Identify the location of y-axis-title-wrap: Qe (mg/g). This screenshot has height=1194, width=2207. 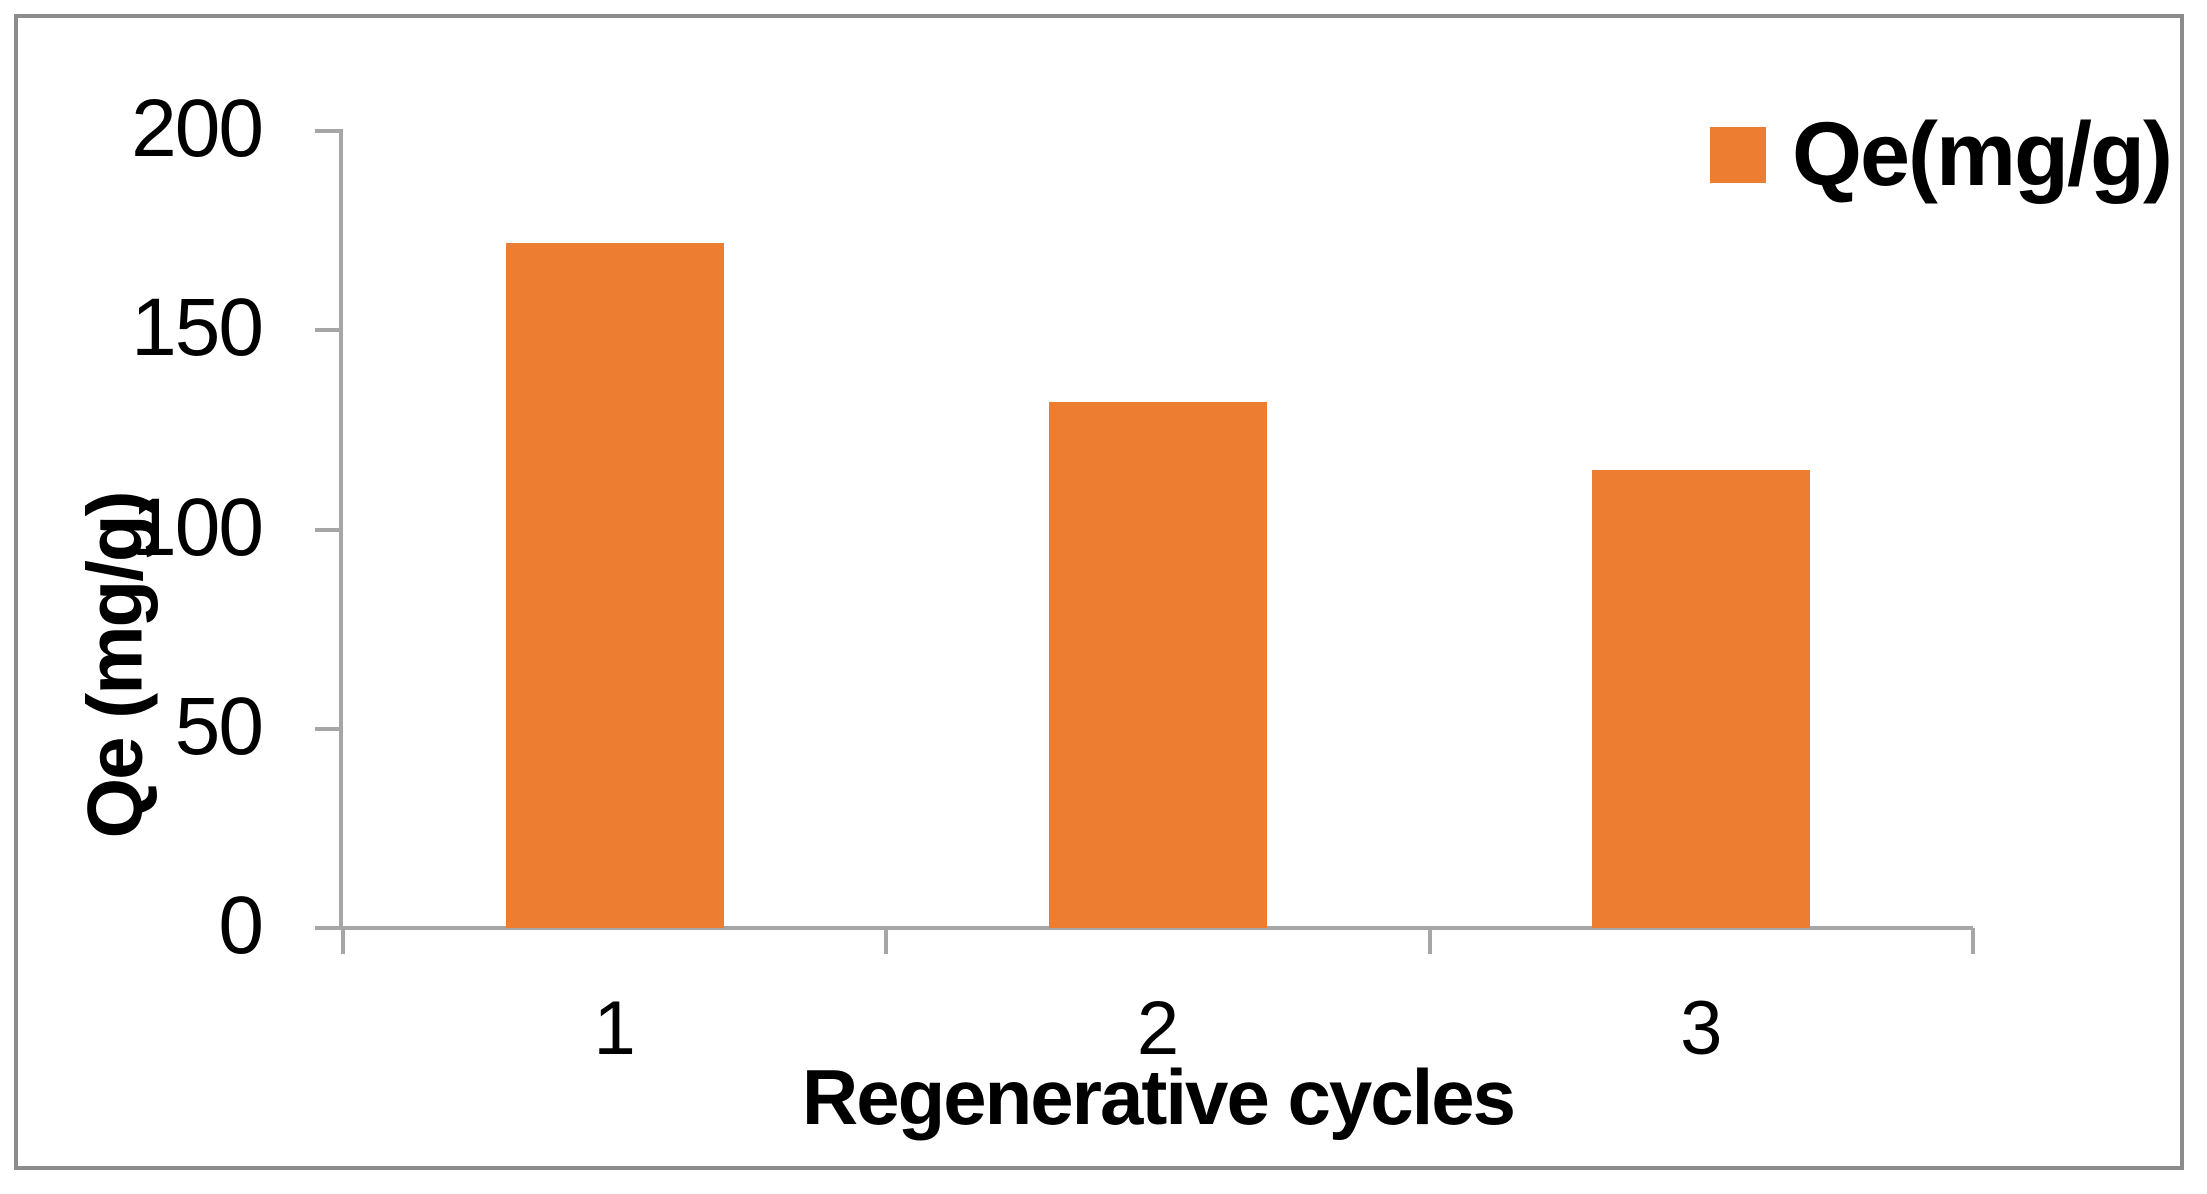
(115, 665).